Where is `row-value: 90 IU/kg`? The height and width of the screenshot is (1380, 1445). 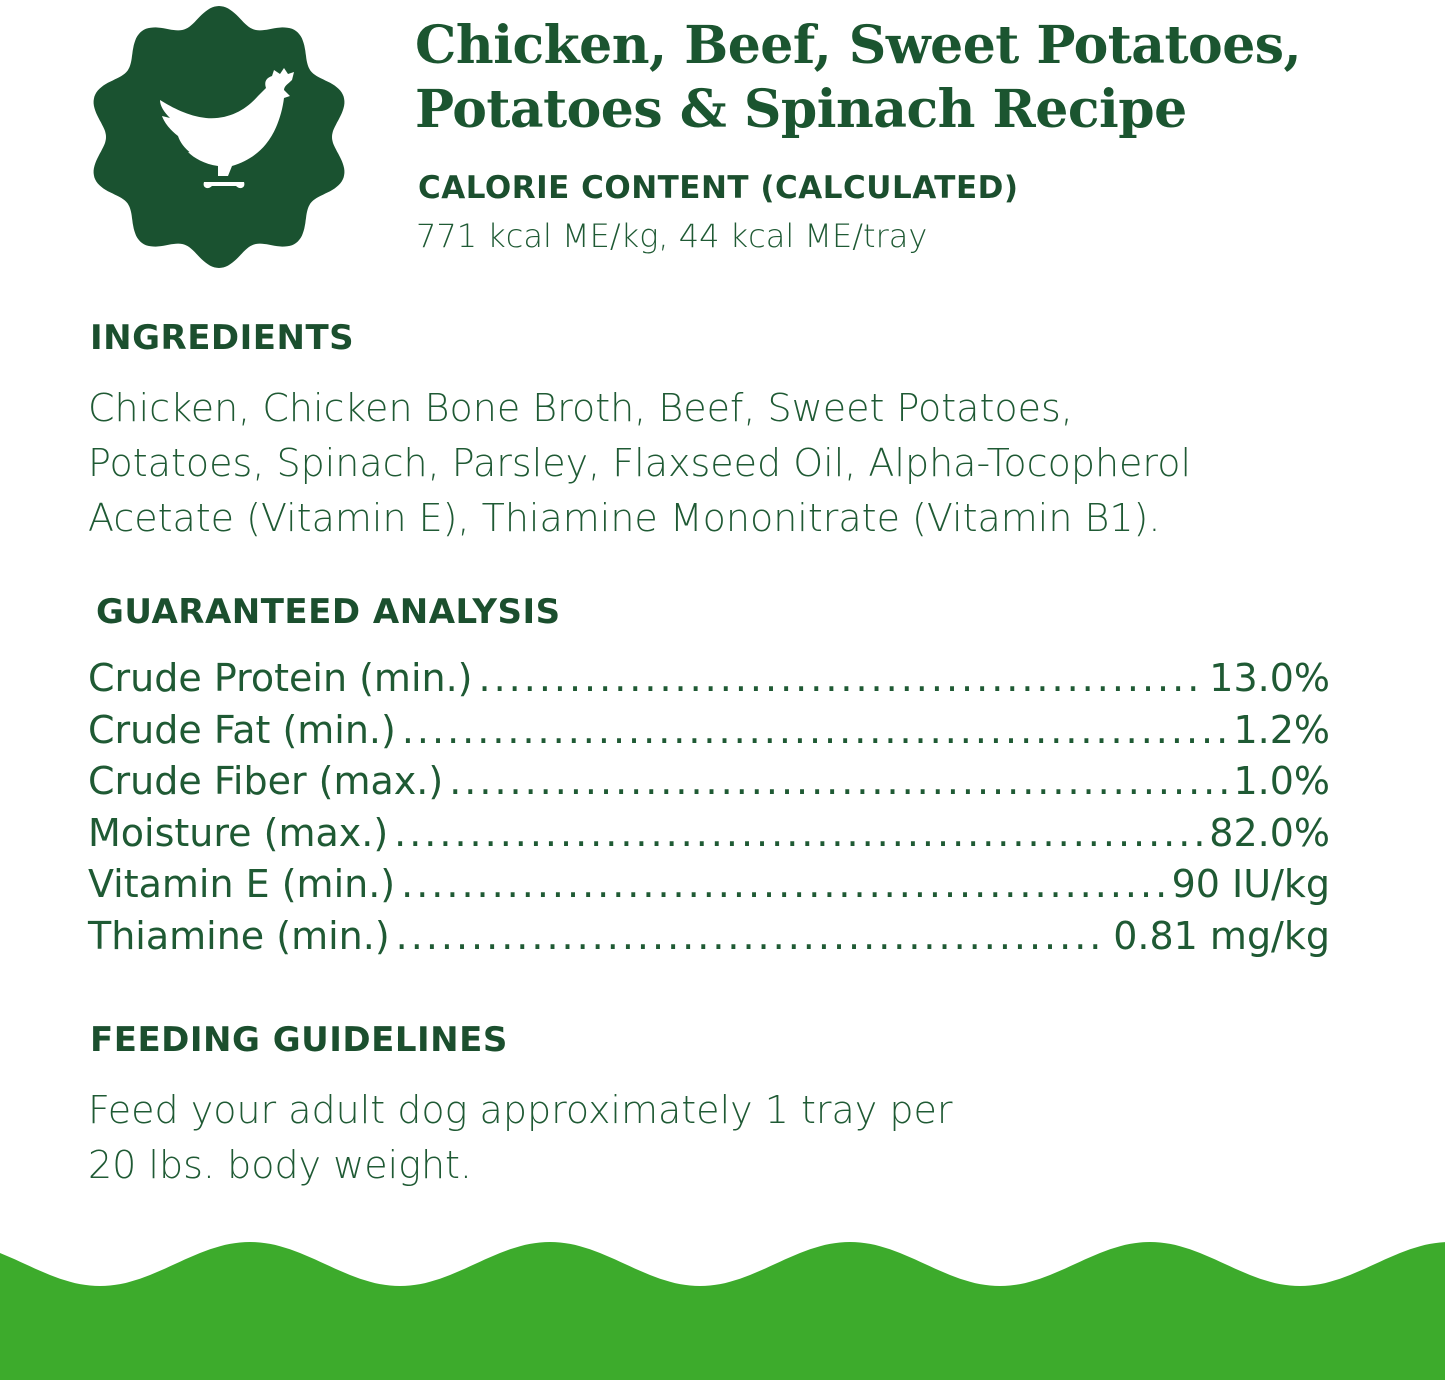 row-value: 90 IU/kg is located at coordinates (1250, 884).